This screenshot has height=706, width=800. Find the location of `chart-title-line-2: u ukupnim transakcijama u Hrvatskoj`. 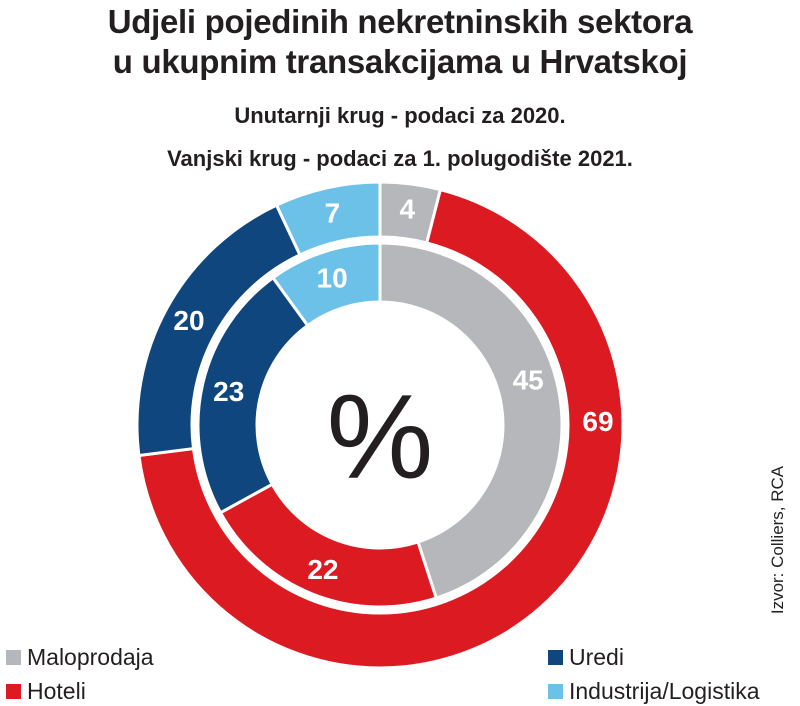

chart-title-line-2: u ukupnim transakcijama u Hrvatskoj is located at coordinates (400, 61).